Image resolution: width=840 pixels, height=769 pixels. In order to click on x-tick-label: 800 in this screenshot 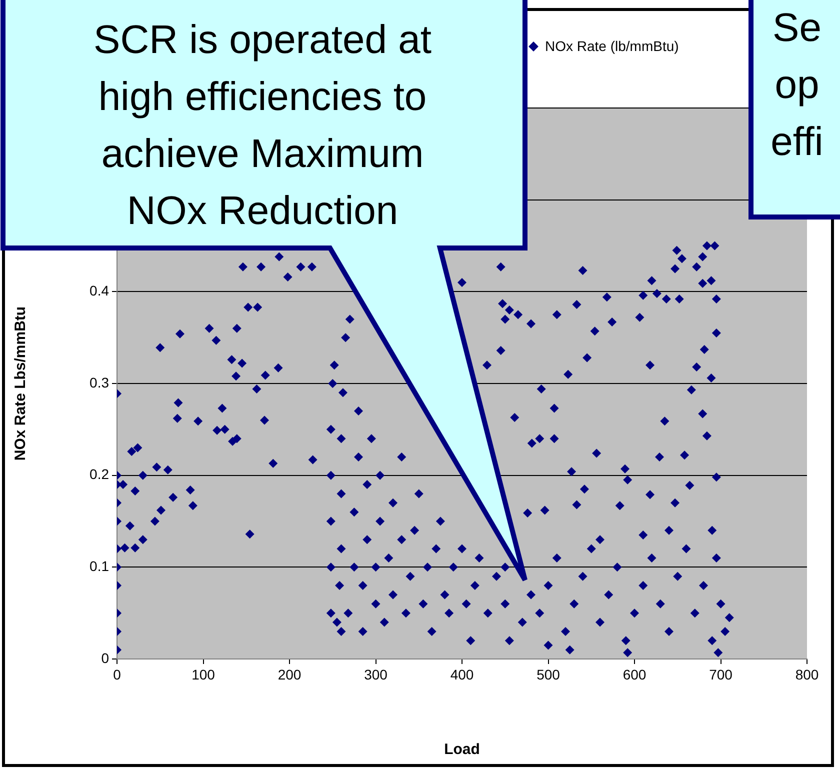, I will do `click(807, 674)`.